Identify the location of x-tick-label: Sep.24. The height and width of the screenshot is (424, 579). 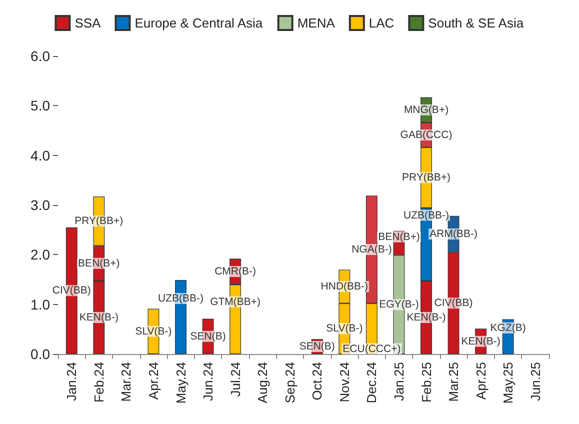
(290, 383).